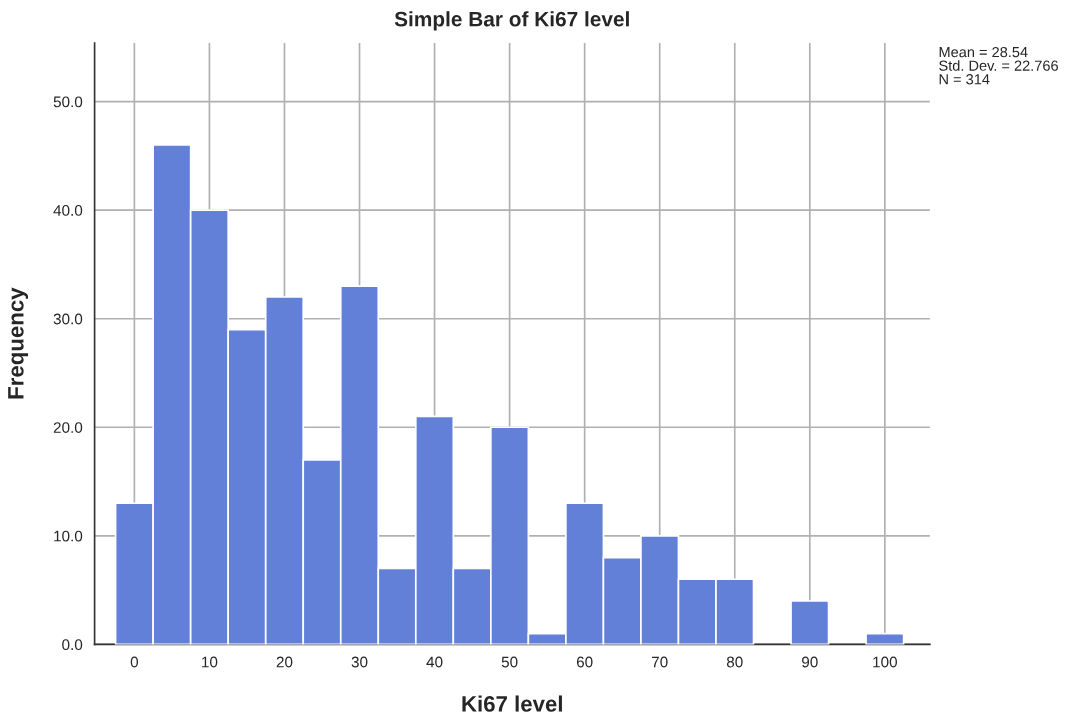  What do you see at coordinates (584, 662) in the screenshot?
I see `x-tick-label: 60` at bounding box center [584, 662].